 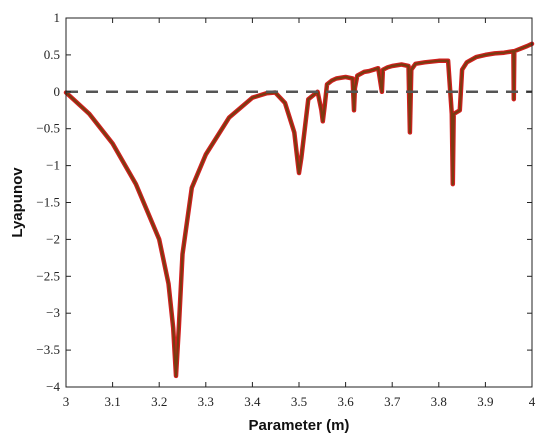 What do you see at coordinates (392, 401) in the screenshot?
I see `x-tick-label: 3.7` at bounding box center [392, 401].